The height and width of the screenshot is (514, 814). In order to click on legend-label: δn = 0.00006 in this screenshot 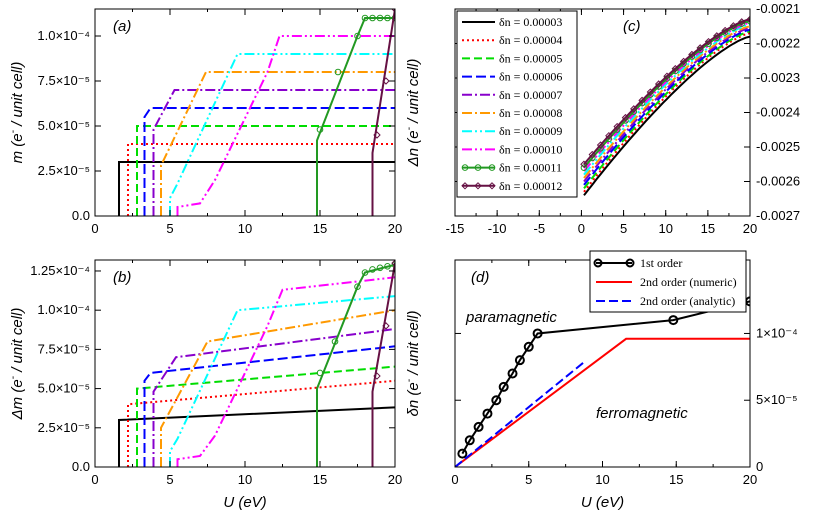, I will do `click(530, 77)`.